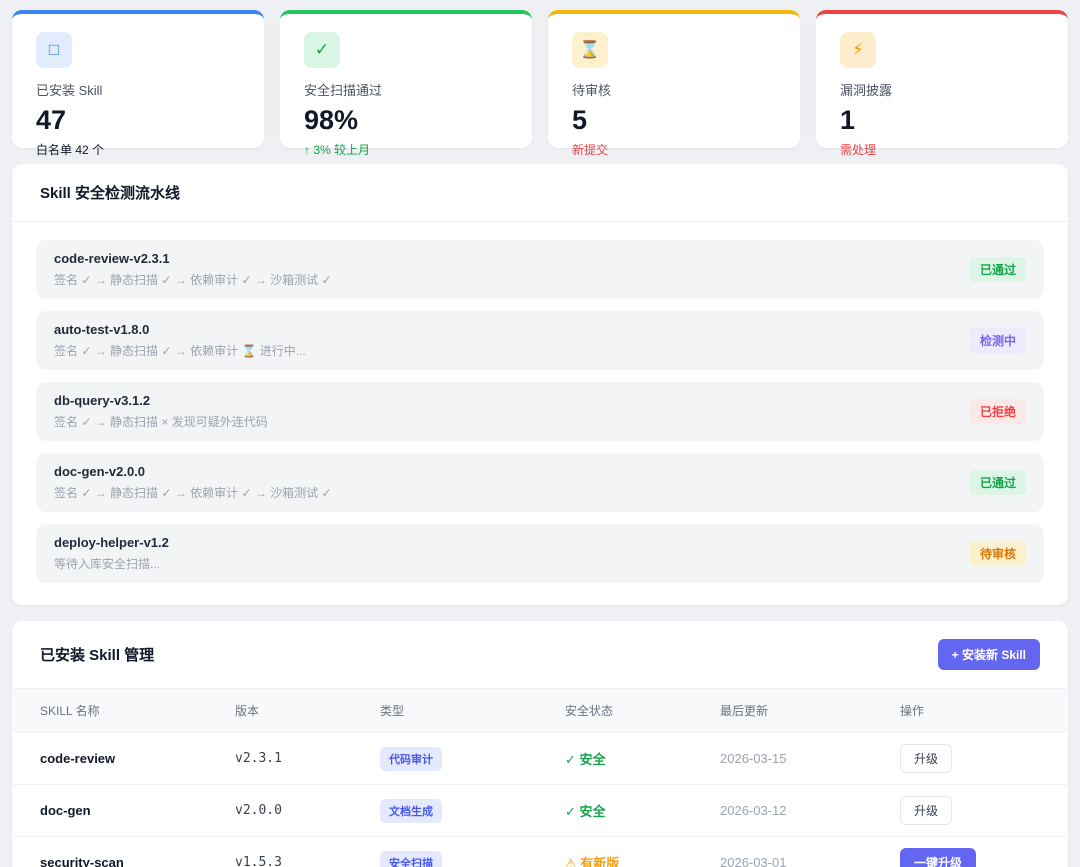 This screenshot has width=1080, height=867. What do you see at coordinates (540, 655) in the screenshot?
I see `skill-manage-header: 已安装 Skill 管理 + 安装新 Skill` at bounding box center [540, 655].